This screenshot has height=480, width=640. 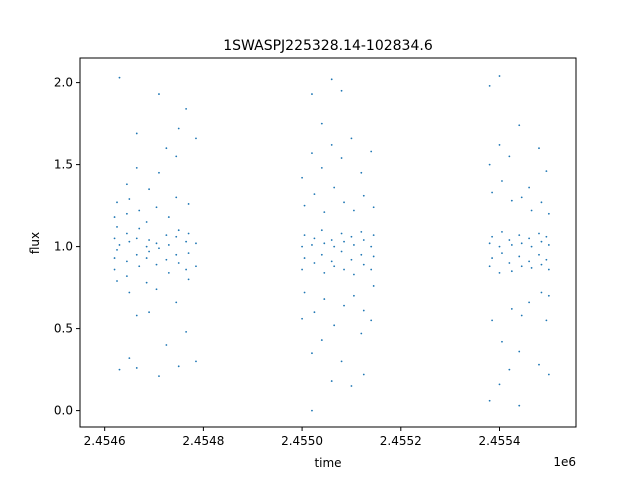 What do you see at coordinates (63, 329) in the screenshot?
I see `y-tick-label: 0.5` at bounding box center [63, 329].